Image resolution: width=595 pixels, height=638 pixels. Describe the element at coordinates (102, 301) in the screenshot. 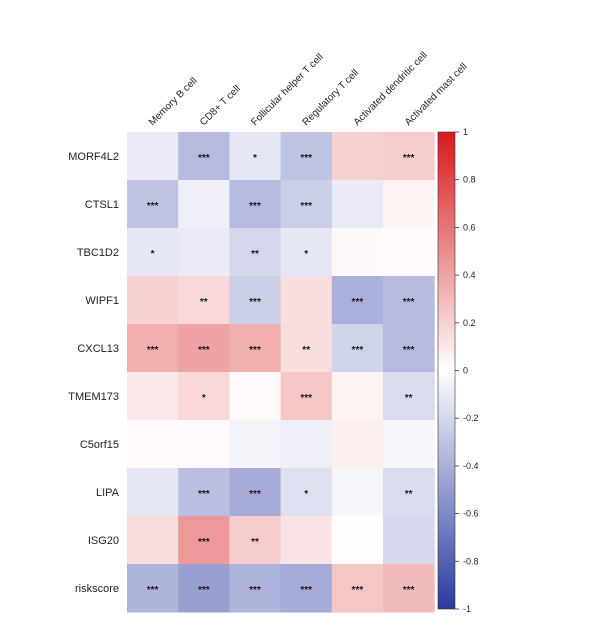

I see `row-label: WIPF1` at that location.